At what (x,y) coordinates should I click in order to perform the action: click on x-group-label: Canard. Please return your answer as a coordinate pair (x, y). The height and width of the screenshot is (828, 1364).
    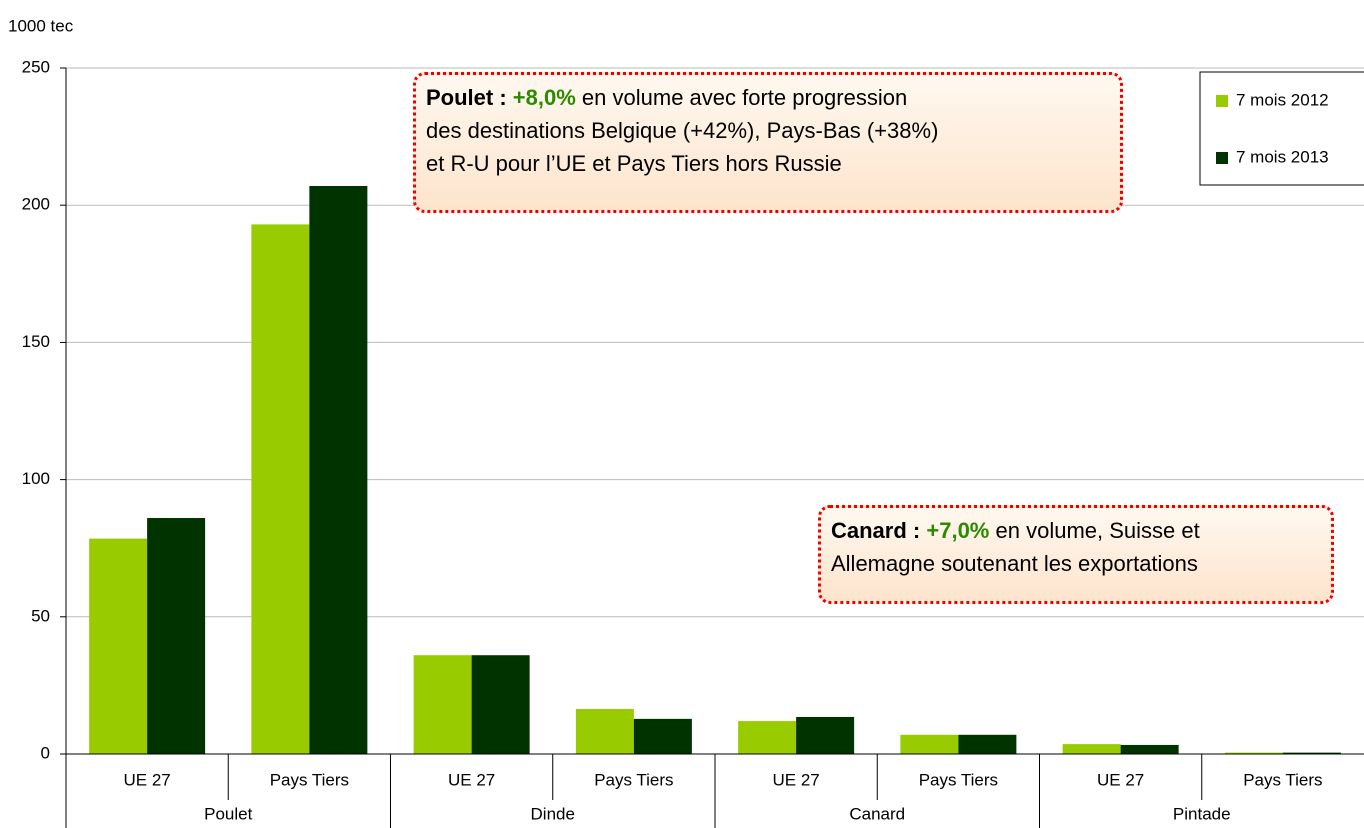
    Looking at the image, I should click on (877, 813).